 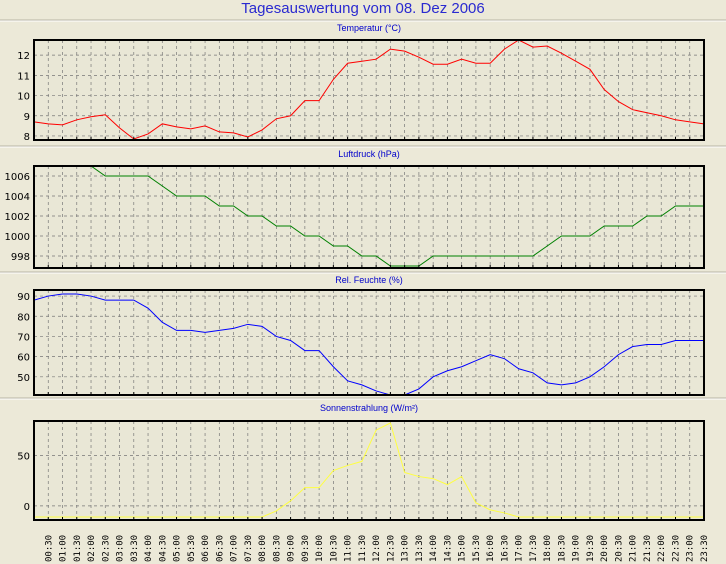 I want to click on x-tick-label: 21:30, so click(x=648, y=548).